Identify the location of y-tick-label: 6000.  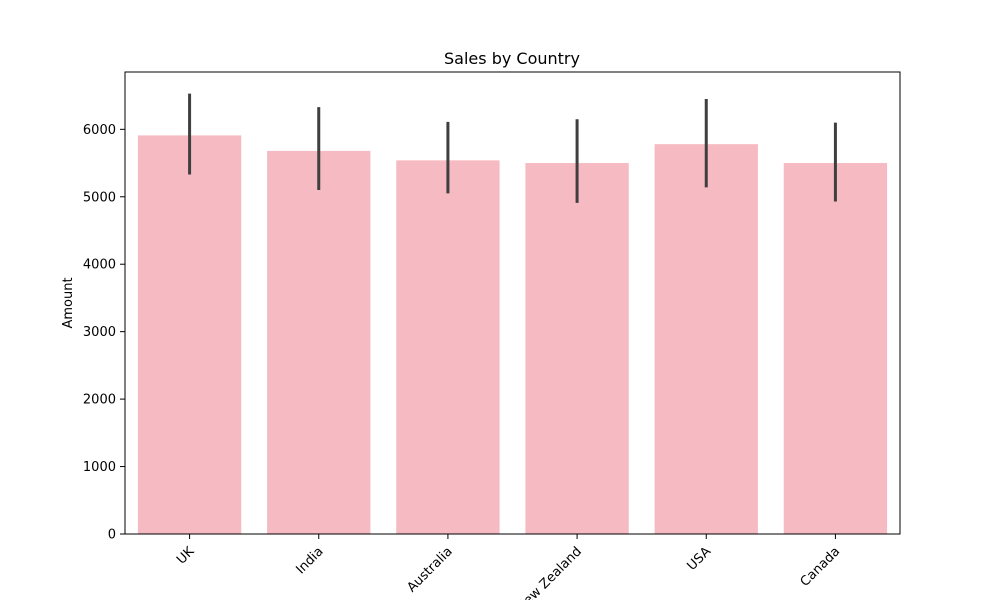
(99, 130).